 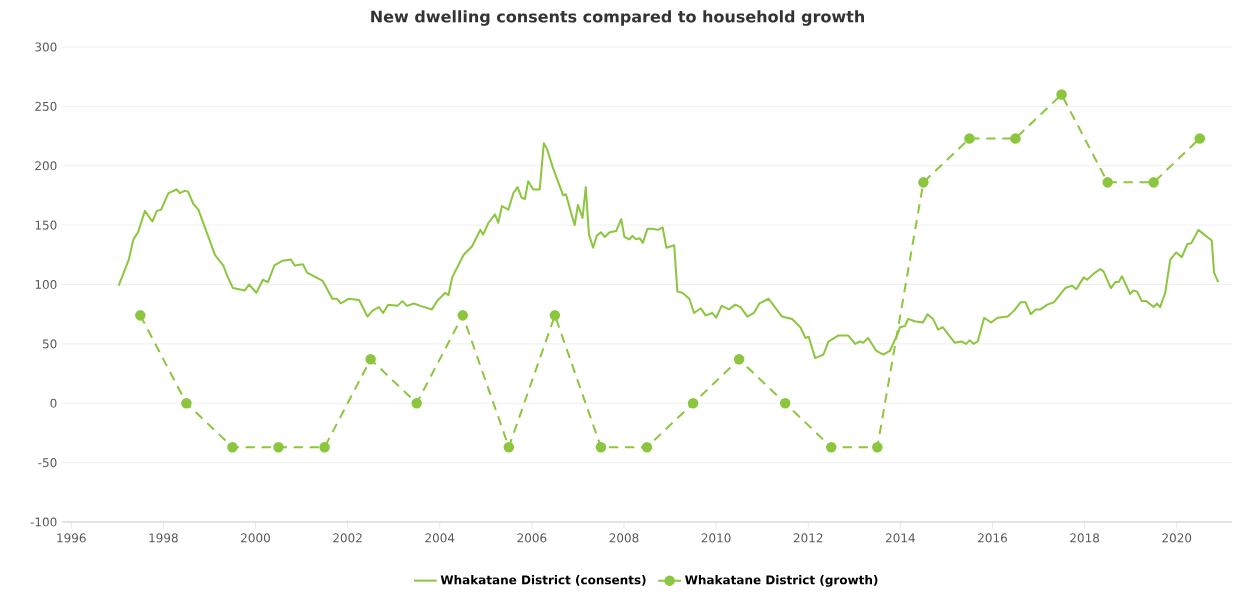 I want to click on legend-label: Whakatane District (growth), so click(x=781, y=581).